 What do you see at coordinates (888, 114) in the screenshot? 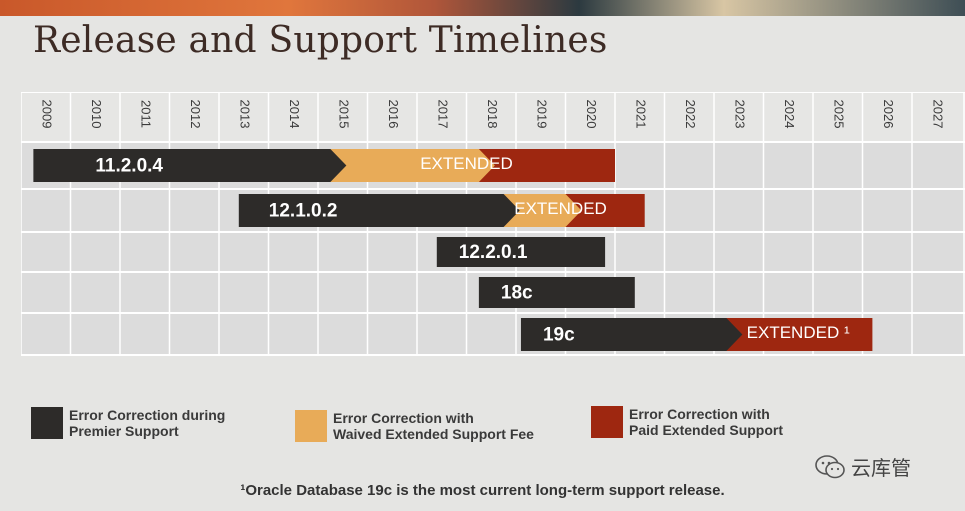
I see `year-label-2026: 2026` at bounding box center [888, 114].